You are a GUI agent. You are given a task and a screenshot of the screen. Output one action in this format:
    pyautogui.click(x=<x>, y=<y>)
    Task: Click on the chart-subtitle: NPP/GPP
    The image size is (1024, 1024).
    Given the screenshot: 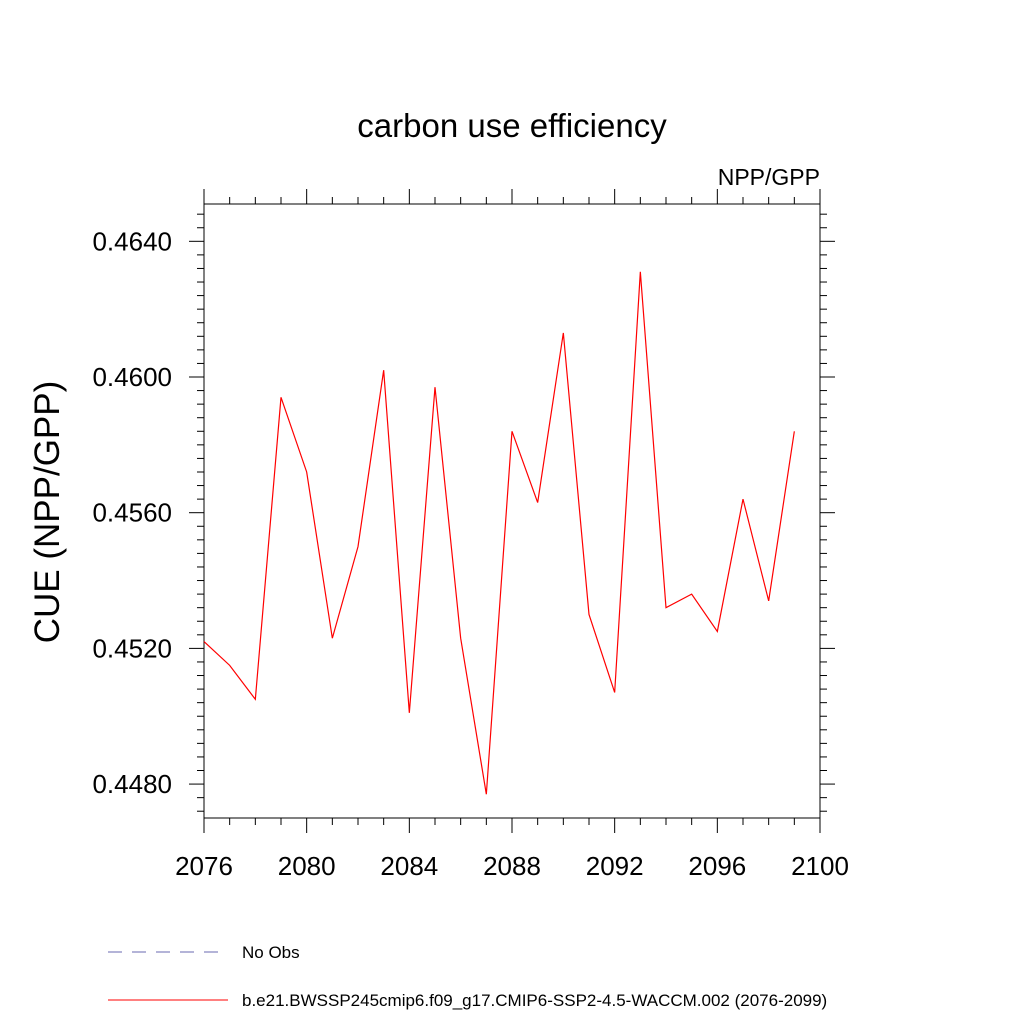 What is the action you would take?
    pyautogui.click(x=769, y=177)
    